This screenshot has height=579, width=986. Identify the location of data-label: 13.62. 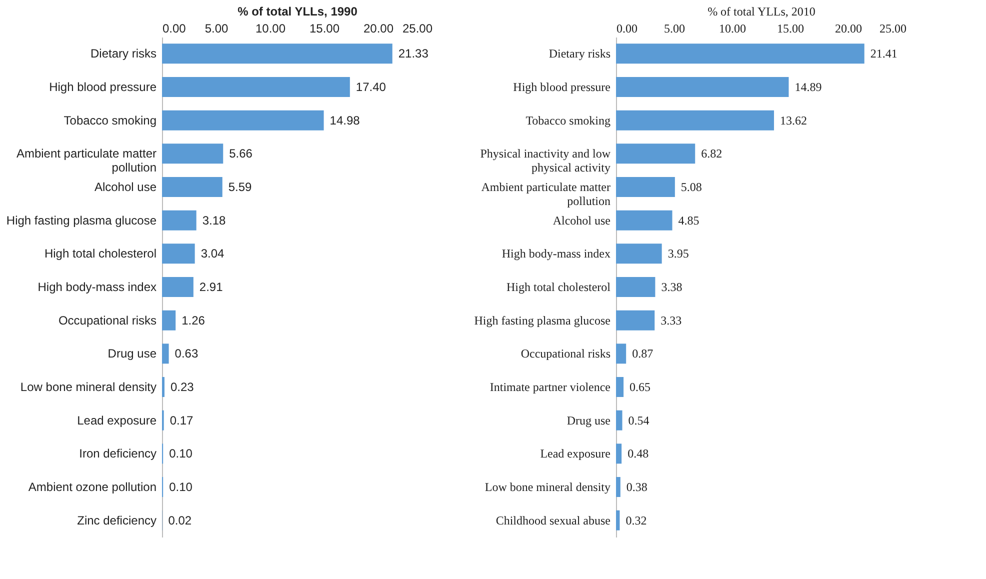
(793, 120).